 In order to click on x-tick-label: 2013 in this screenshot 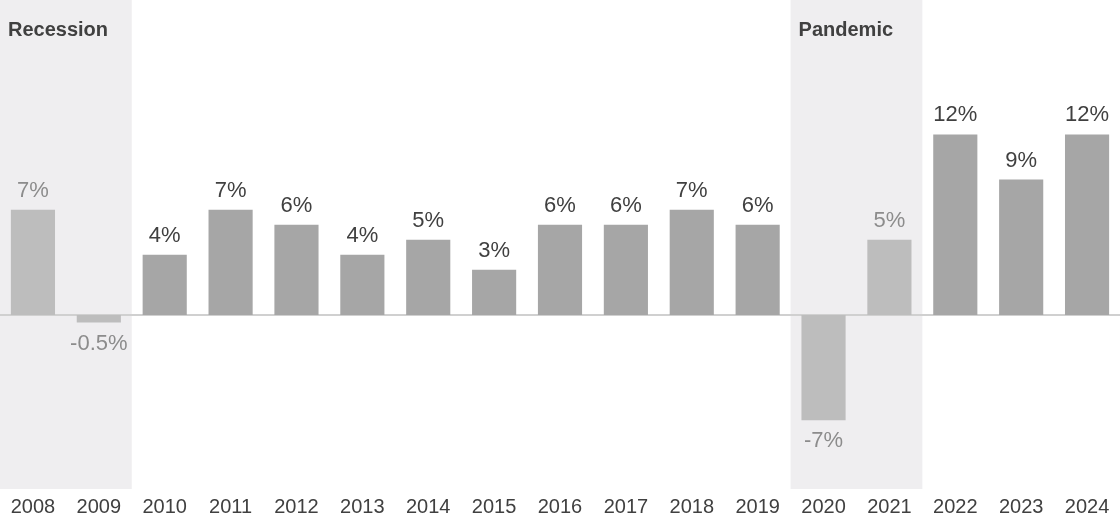, I will do `click(362, 505)`.